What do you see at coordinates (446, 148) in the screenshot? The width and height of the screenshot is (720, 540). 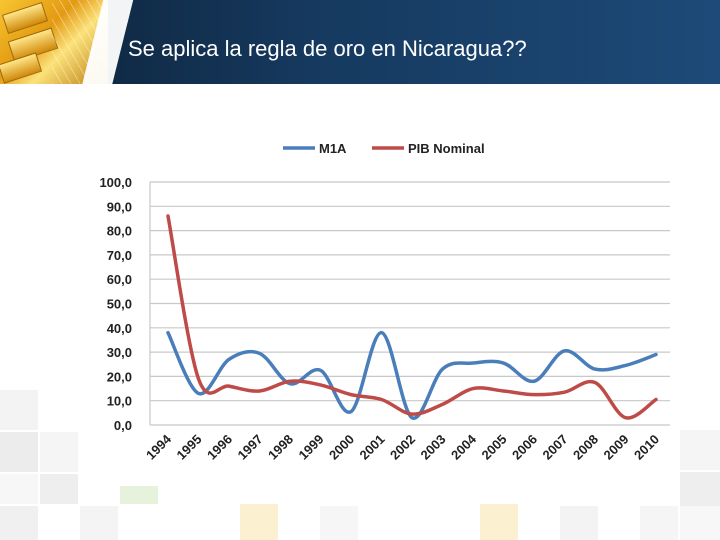 I see `legend-label: PIB Nominal` at bounding box center [446, 148].